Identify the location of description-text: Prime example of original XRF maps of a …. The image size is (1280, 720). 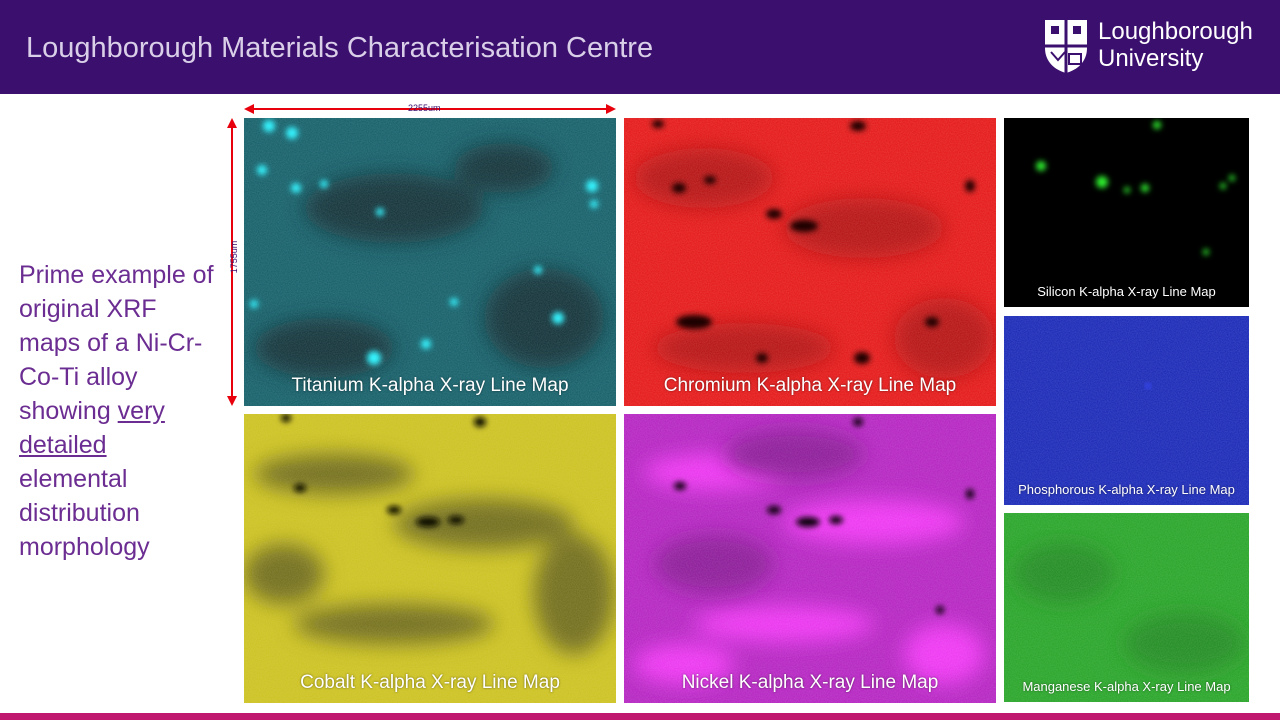
(119, 411).